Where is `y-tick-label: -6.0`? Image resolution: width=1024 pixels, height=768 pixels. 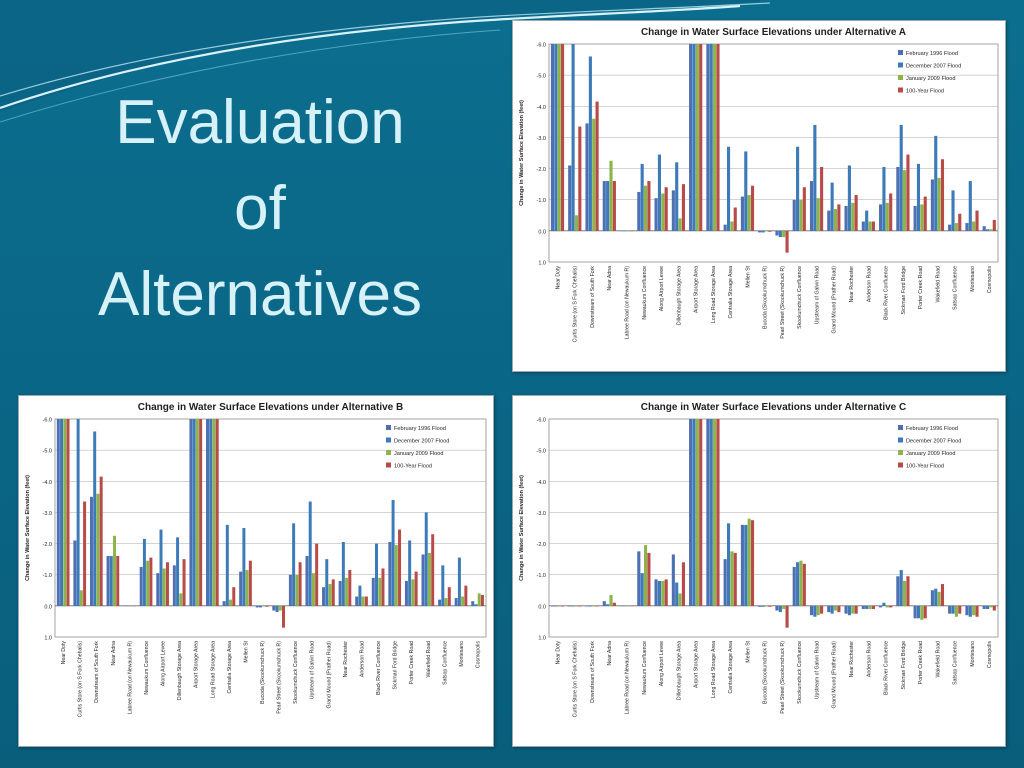
y-tick-label: -6.0 is located at coordinates (47, 421).